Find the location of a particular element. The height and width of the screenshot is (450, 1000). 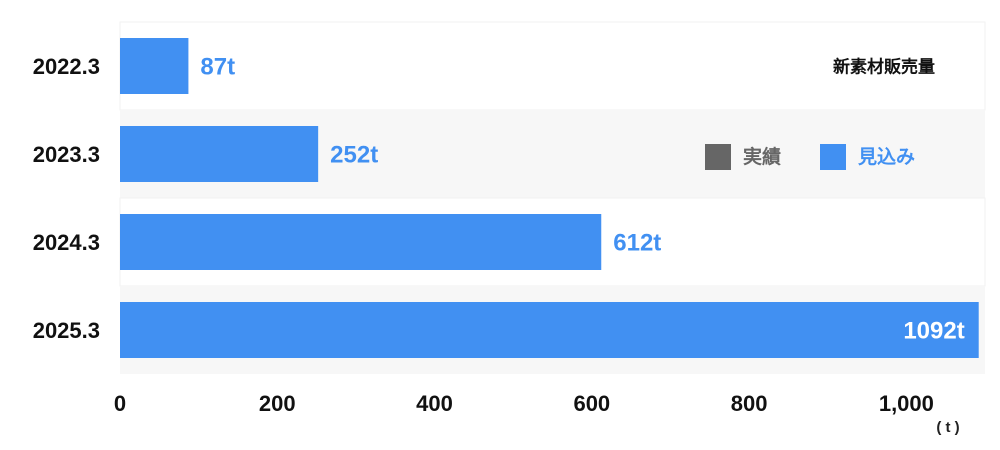

y-tick-label: 2025.3 is located at coordinates (66, 330).